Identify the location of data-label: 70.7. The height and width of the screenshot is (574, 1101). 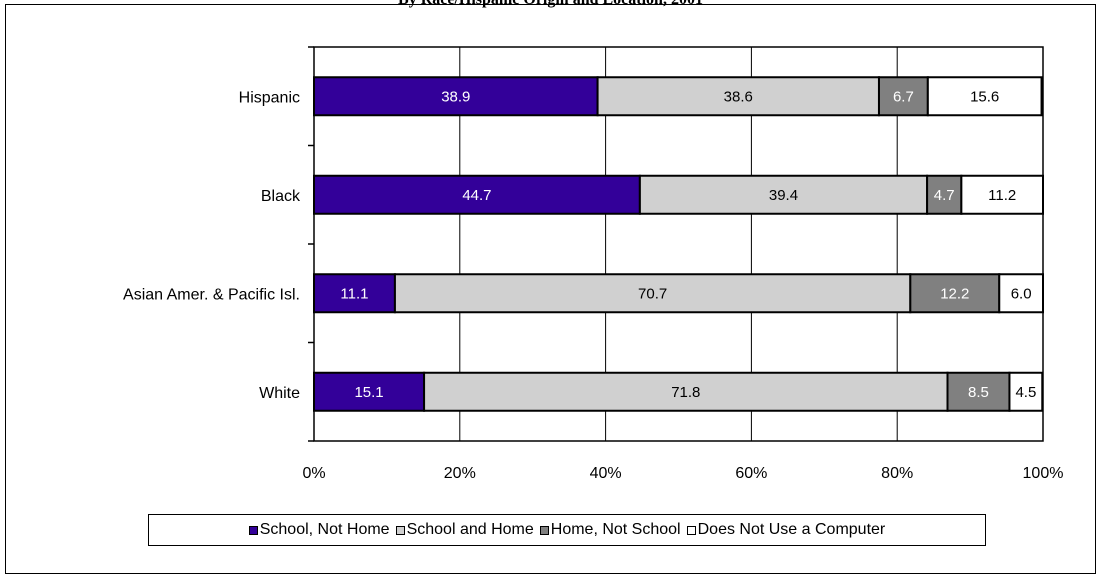
(652, 293).